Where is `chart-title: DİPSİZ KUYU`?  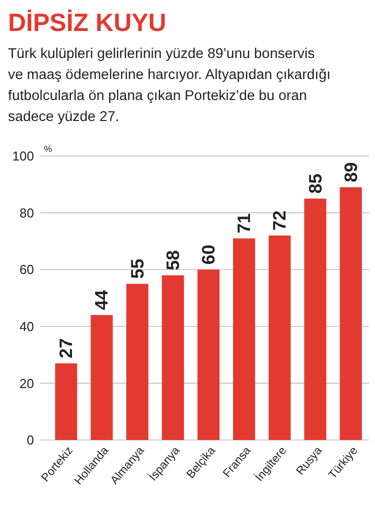 chart-title: DİPSİZ KUYU is located at coordinates (87, 23).